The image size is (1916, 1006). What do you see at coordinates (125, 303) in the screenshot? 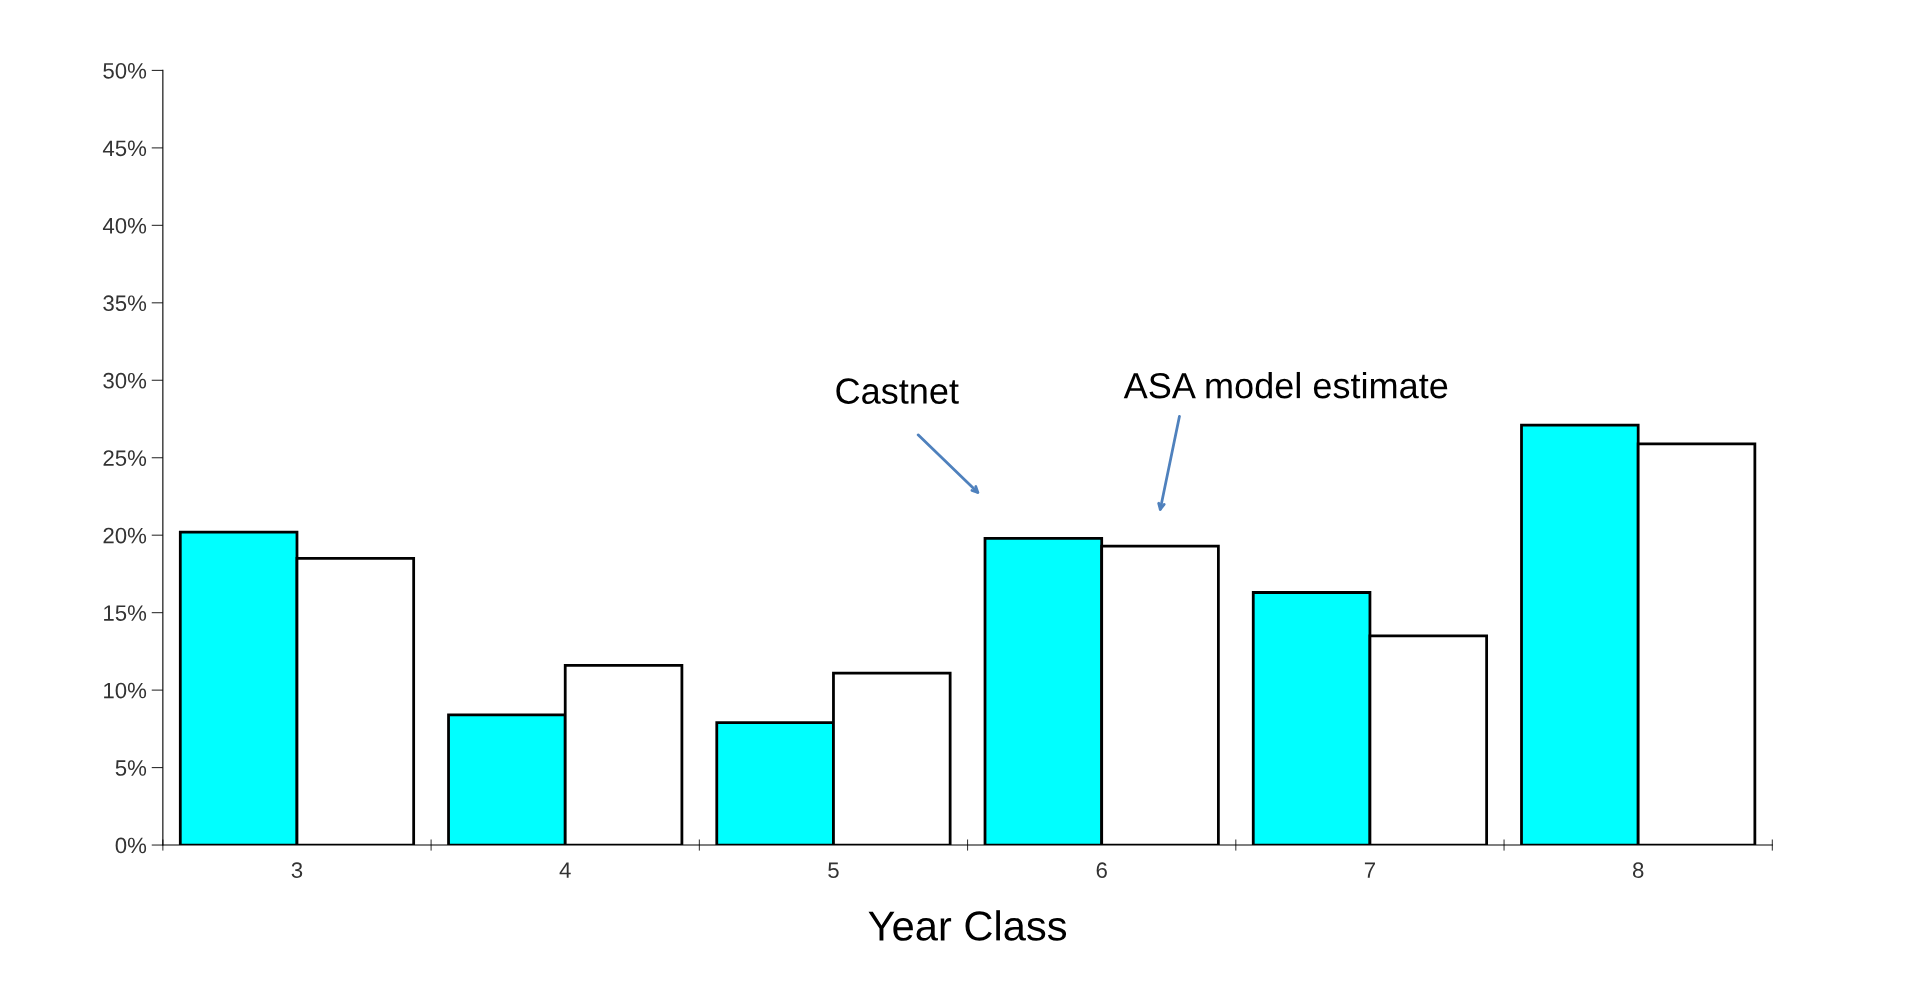
I see `y-tick-label: 35%` at bounding box center [125, 303].